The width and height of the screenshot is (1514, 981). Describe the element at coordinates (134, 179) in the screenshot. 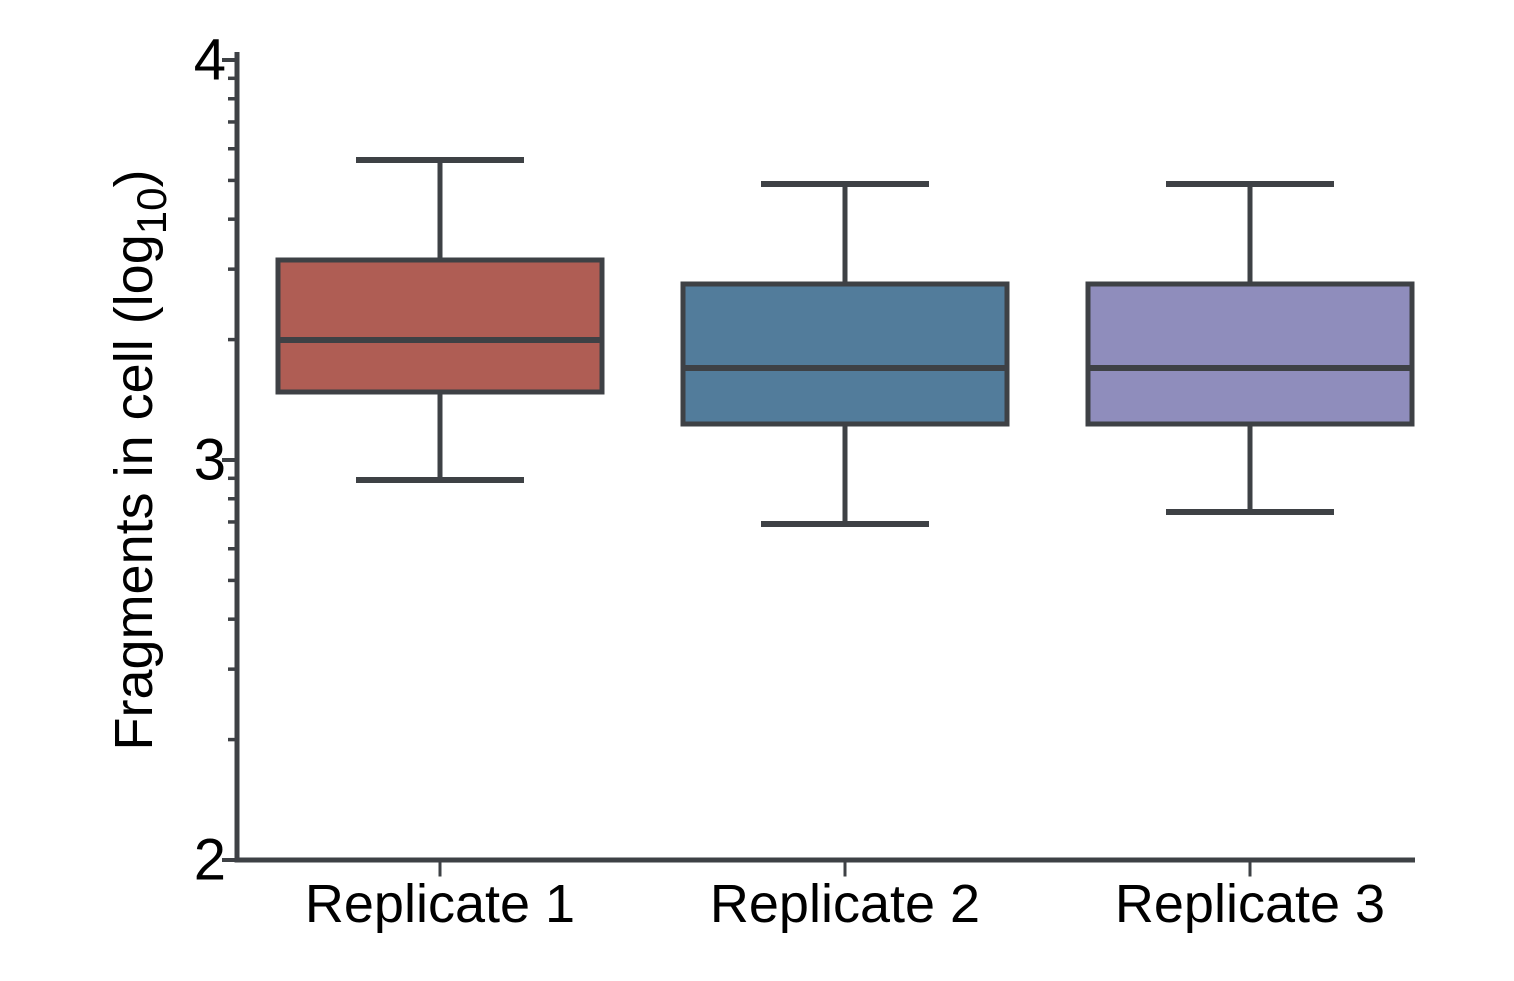

I see `y-axis-title-suffix: )` at that location.